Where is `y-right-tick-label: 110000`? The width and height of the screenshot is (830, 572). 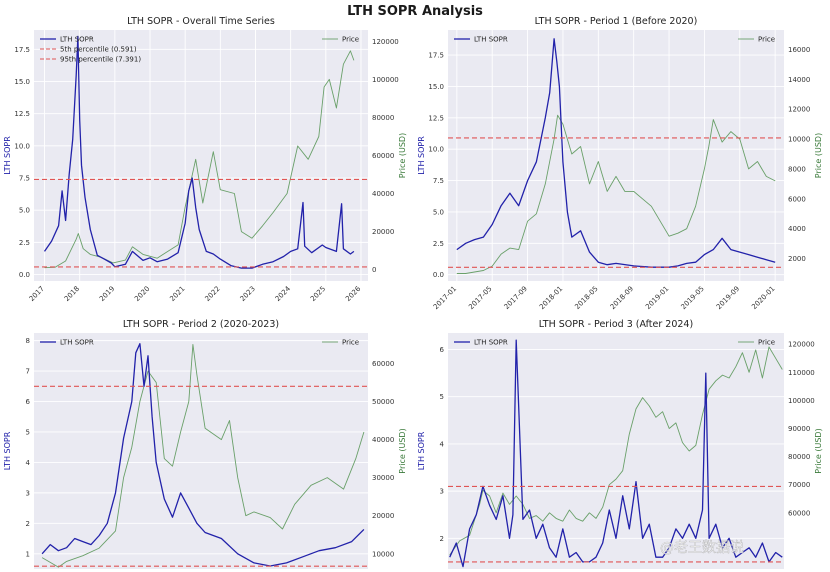 y-right-tick-label: 110000 is located at coordinates (801, 373).